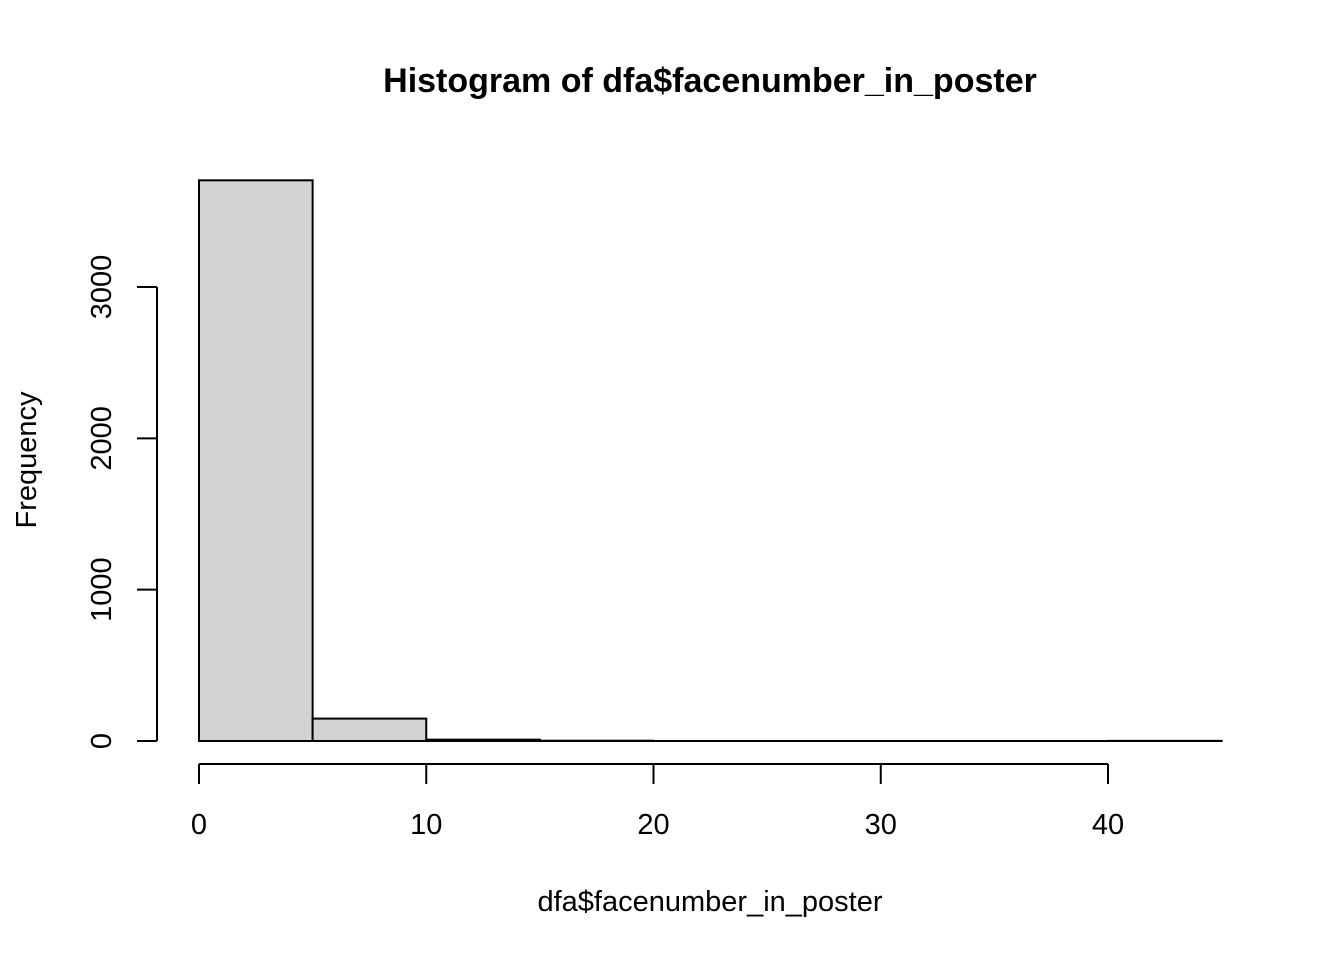  What do you see at coordinates (102, 287) in the screenshot?
I see `y-tick-label-3: 3000` at bounding box center [102, 287].